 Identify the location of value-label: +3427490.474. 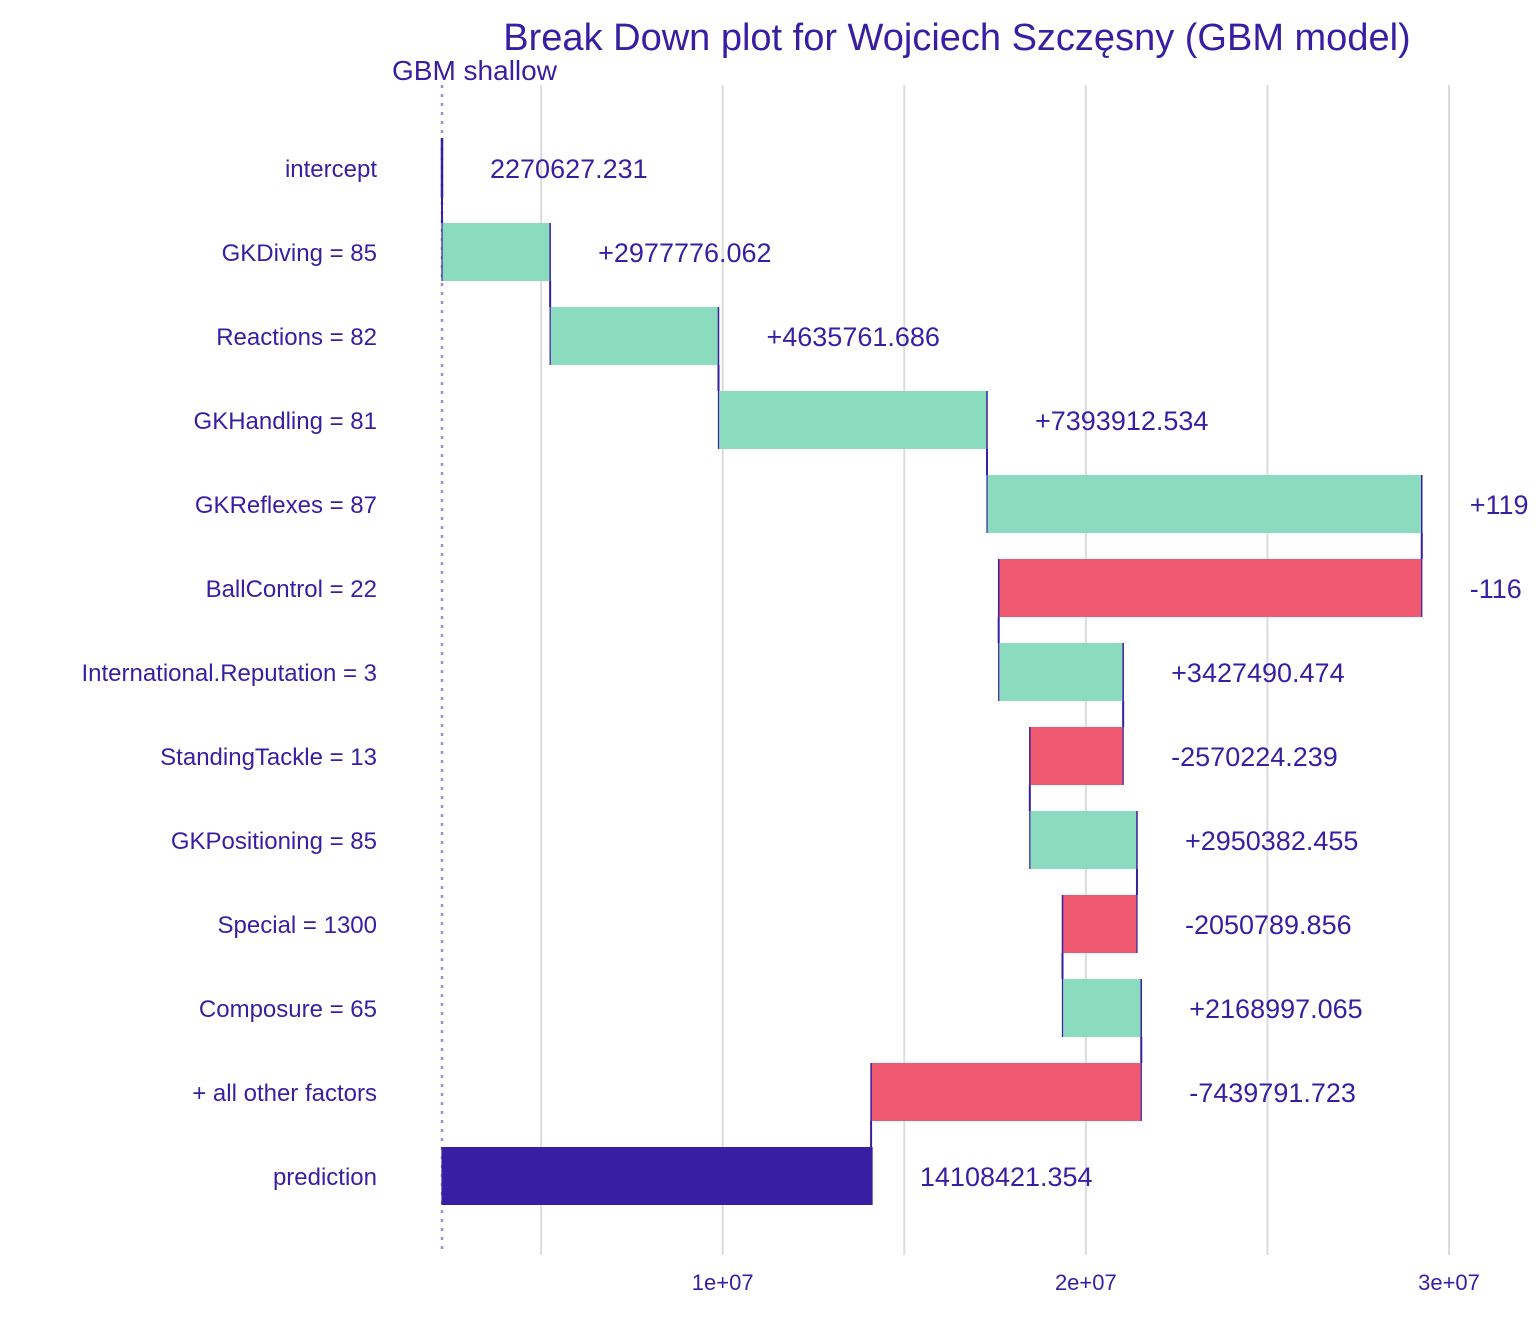
(1257, 673).